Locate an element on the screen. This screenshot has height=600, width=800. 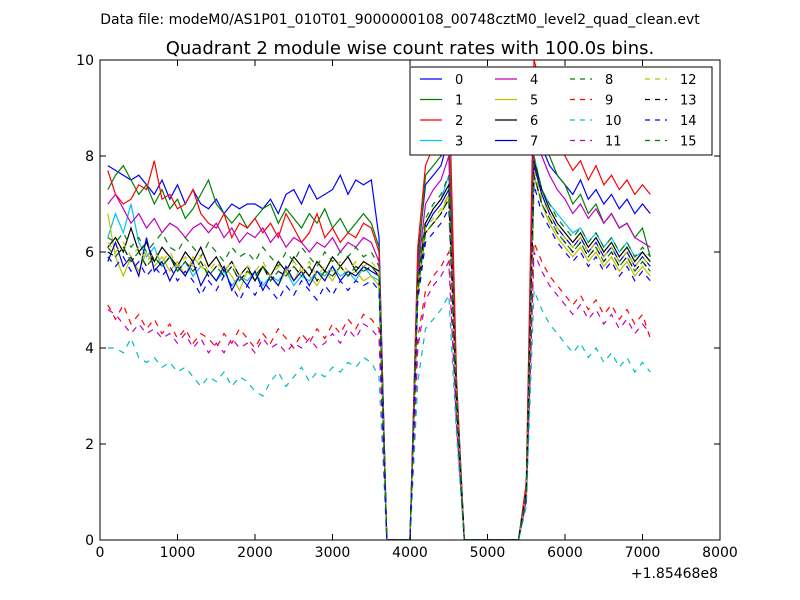
x-tick-label: 5000 is located at coordinates (488, 553).